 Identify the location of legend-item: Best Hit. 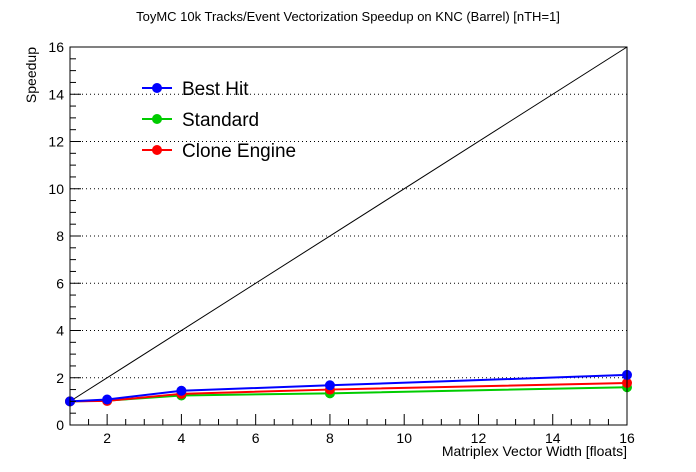
(195, 89).